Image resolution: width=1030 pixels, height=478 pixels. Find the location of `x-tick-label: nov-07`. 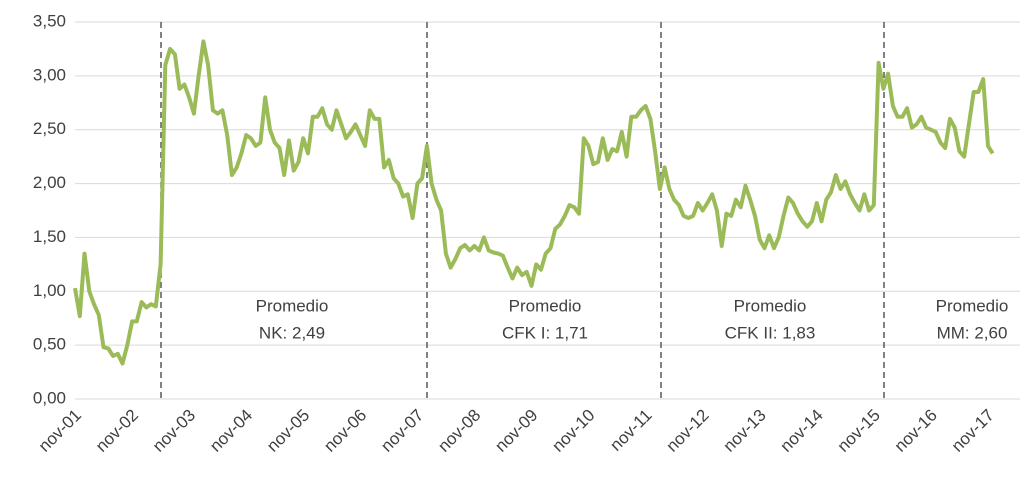

x-tick-label: nov-07 is located at coordinates (402, 431).